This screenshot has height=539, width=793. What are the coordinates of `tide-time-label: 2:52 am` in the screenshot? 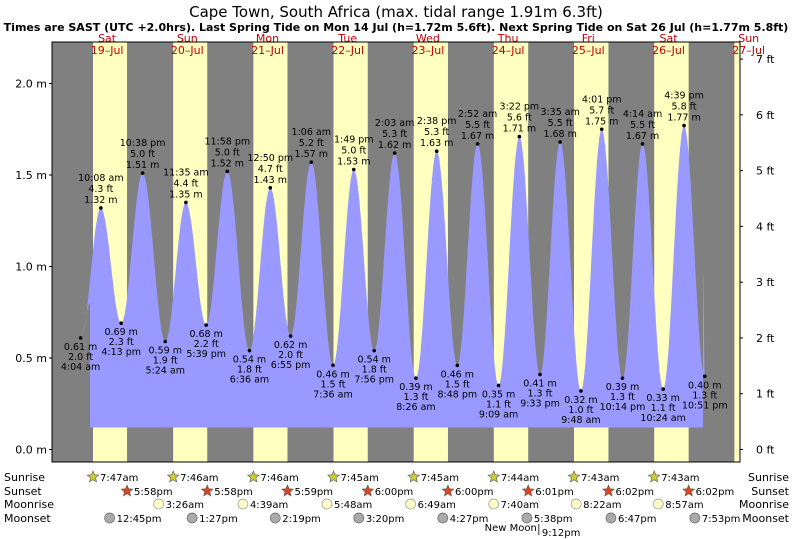 It's located at (477, 114).